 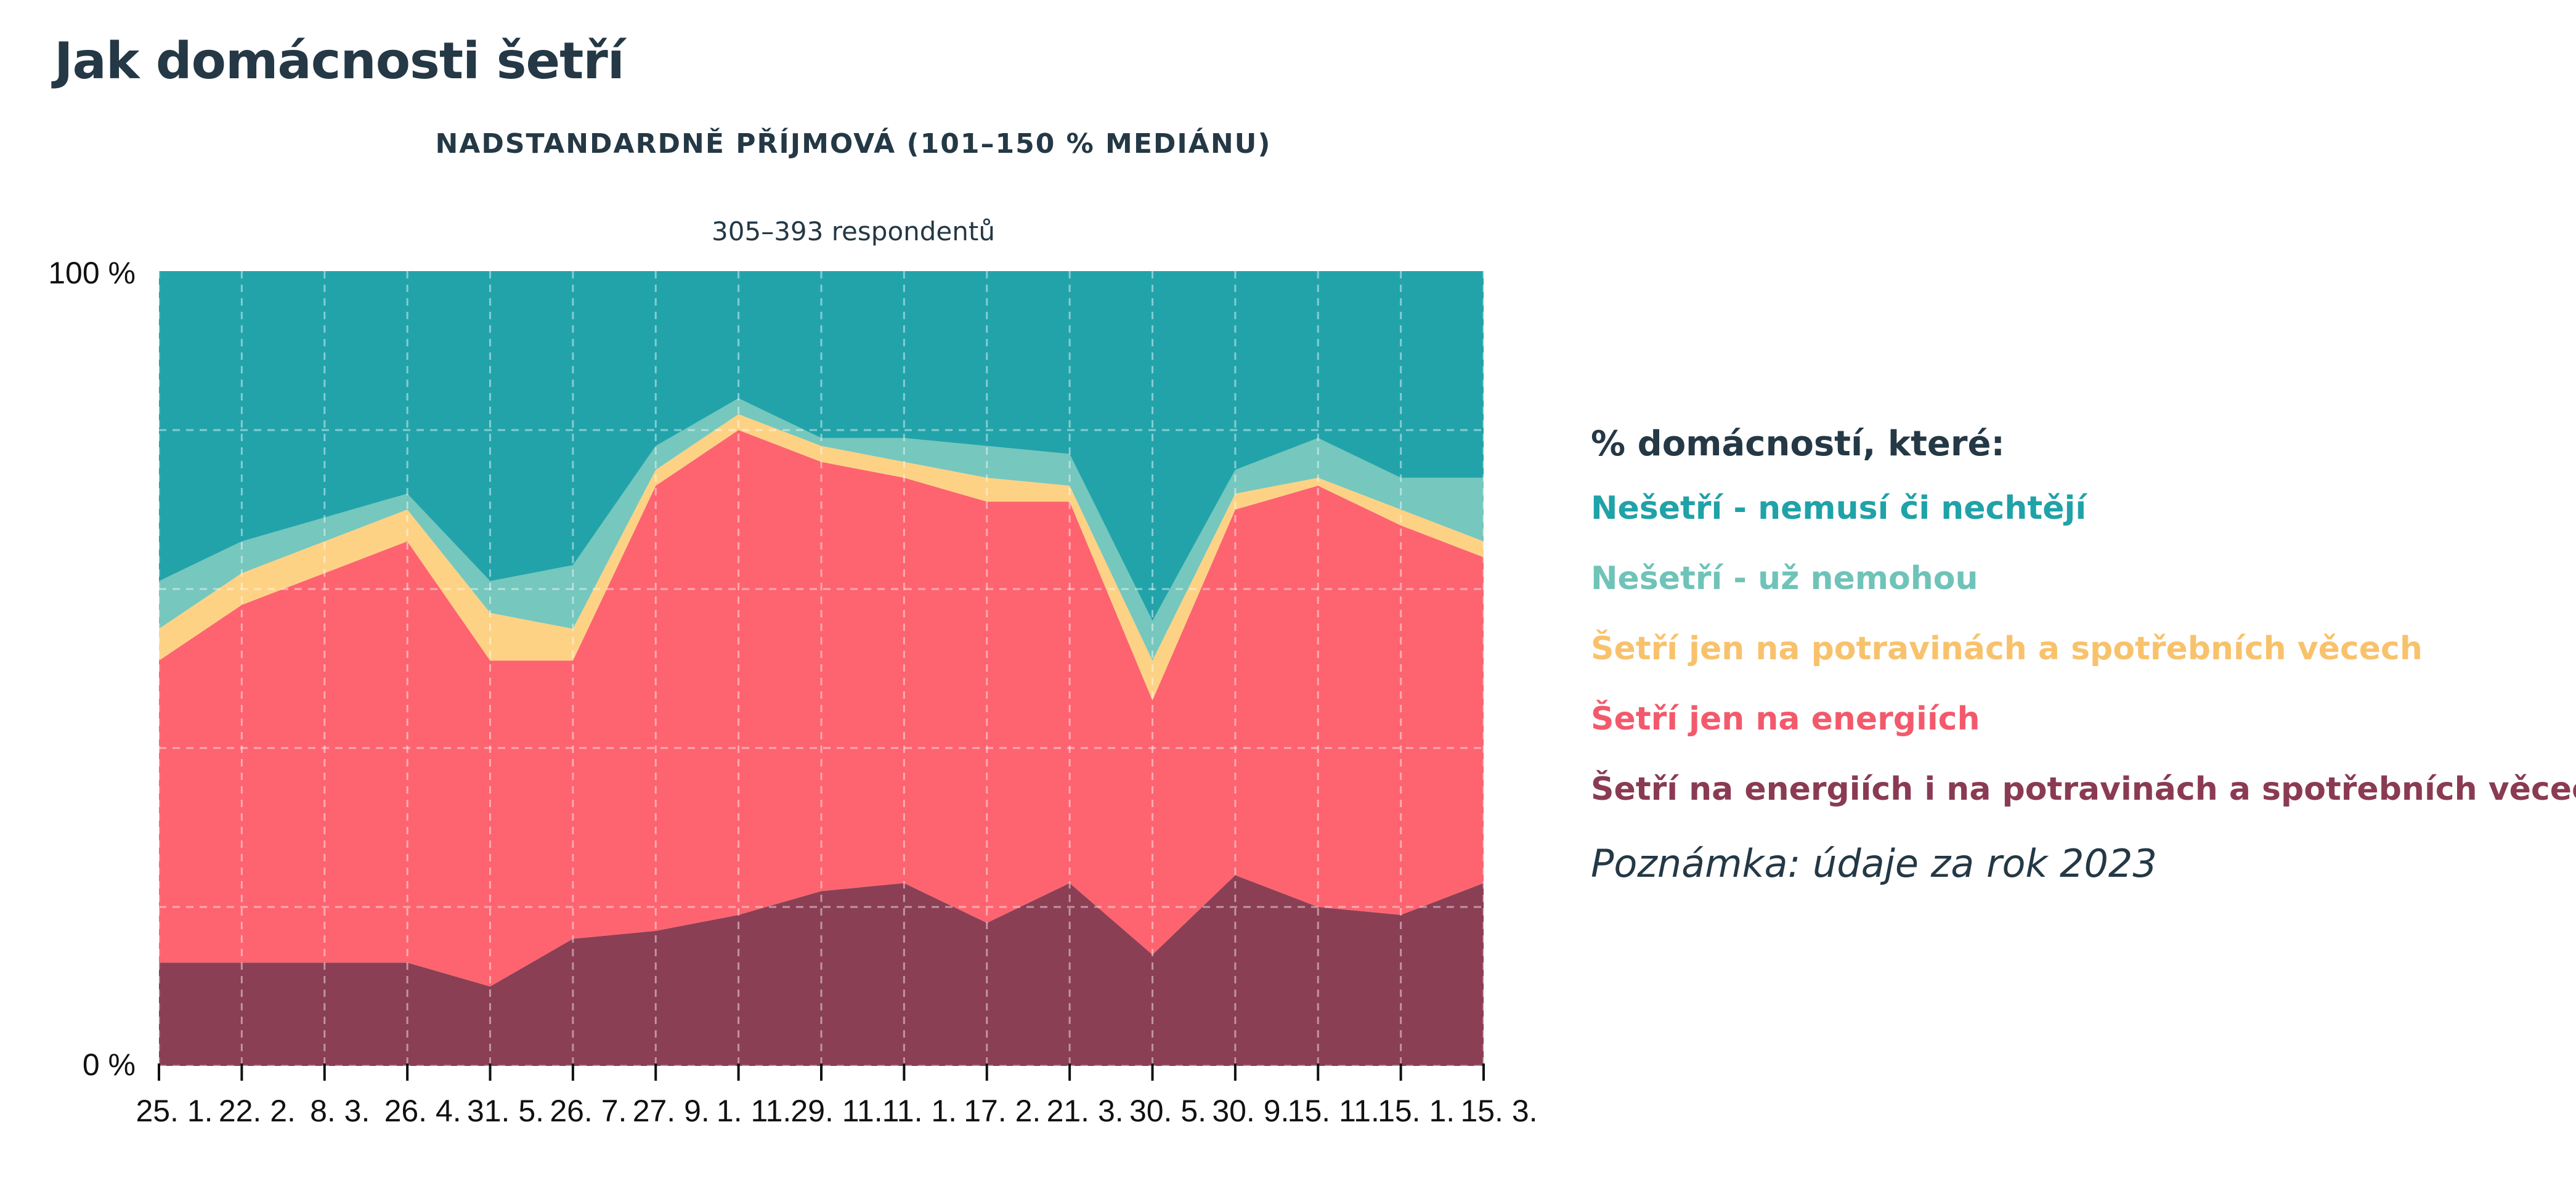 I want to click on x-tick-label: 1. 11., so click(x=754, y=1111).